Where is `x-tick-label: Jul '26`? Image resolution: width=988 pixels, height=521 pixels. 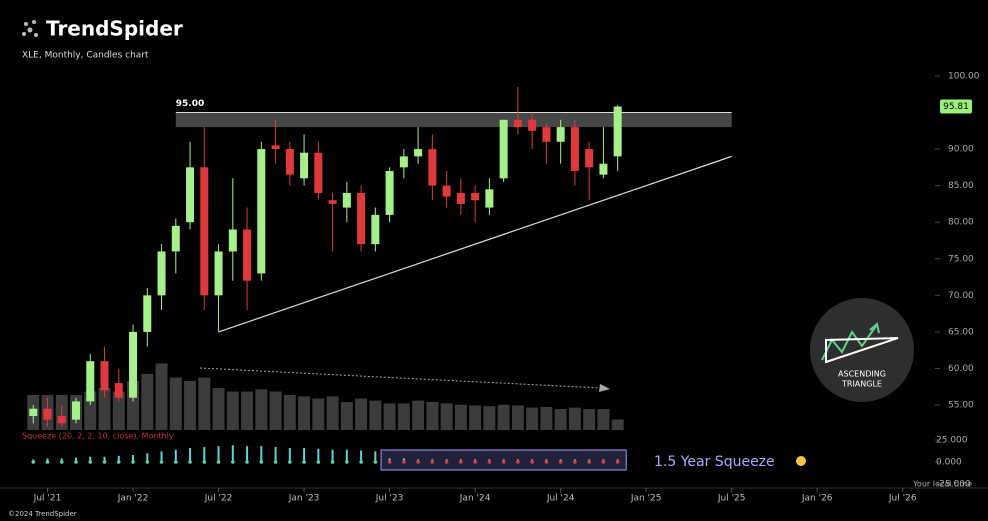 x-tick-label: Jul '26 is located at coordinates (902, 499).